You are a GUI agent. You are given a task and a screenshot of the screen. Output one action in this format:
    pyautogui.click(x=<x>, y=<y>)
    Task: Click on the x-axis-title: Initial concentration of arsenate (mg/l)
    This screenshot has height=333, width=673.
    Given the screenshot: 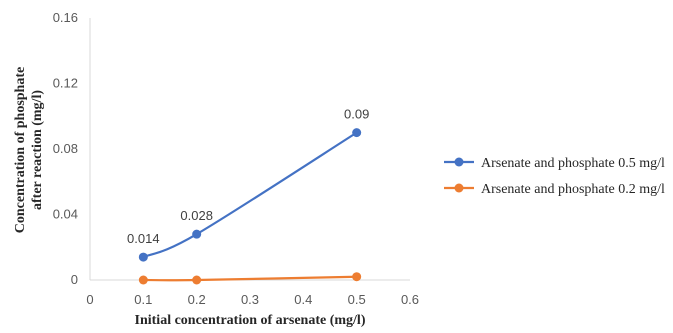 What is the action you would take?
    pyautogui.click(x=250, y=320)
    